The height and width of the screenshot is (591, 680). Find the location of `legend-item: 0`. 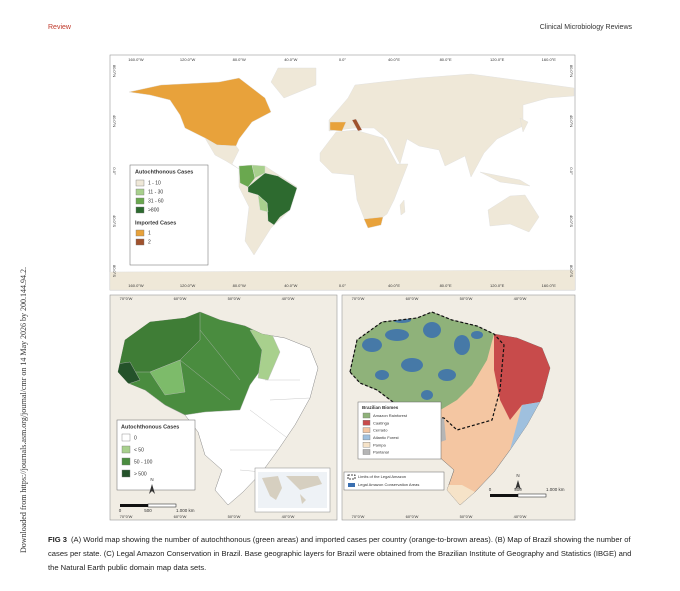

legend-item: 0 is located at coordinates (135, 438).